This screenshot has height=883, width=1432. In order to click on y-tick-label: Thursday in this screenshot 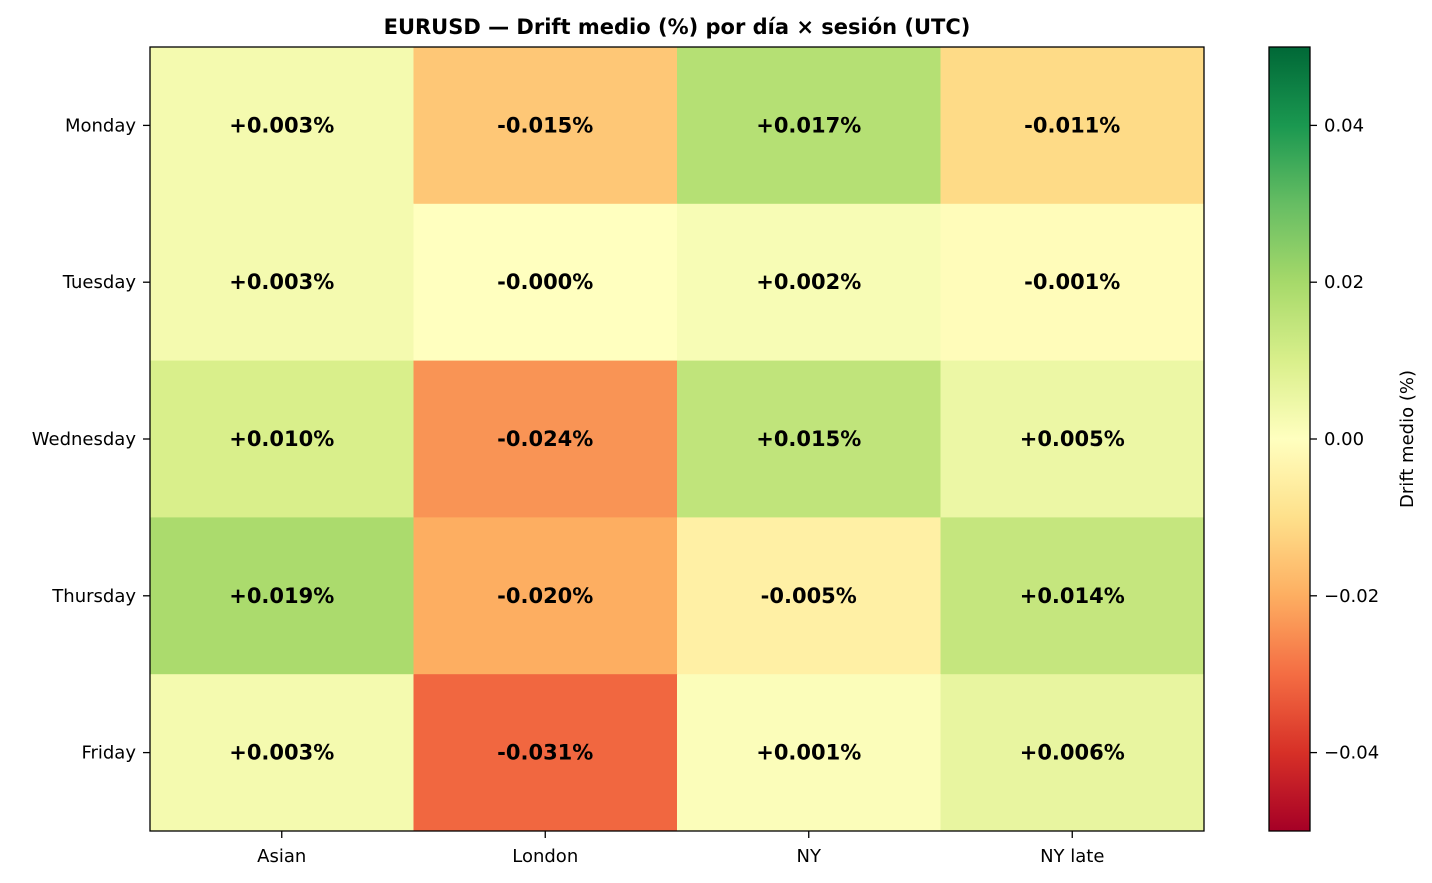, I will do `click(93, 596)`.